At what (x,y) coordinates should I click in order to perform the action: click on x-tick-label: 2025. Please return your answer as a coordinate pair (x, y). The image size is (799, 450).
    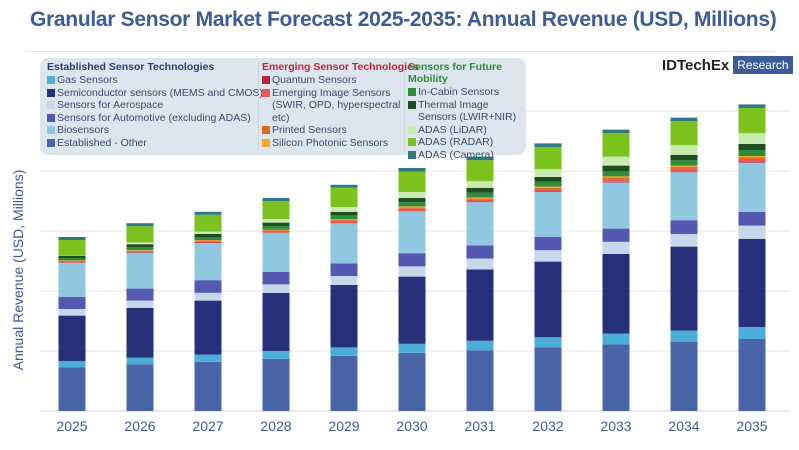
    Looking at the image, I should click on (71, 426).